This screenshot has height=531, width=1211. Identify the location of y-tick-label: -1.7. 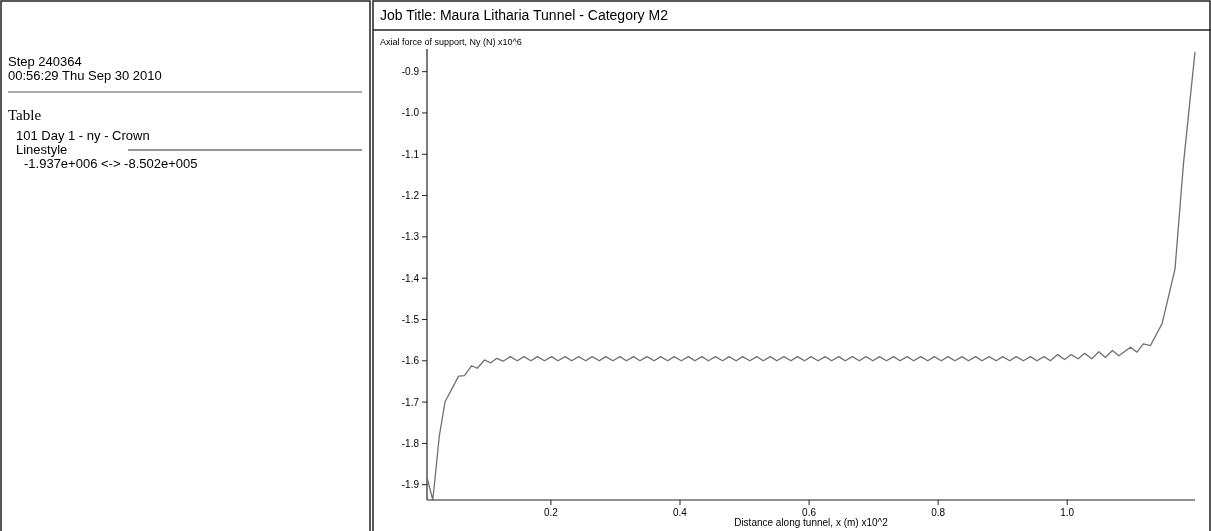
(410, 402).